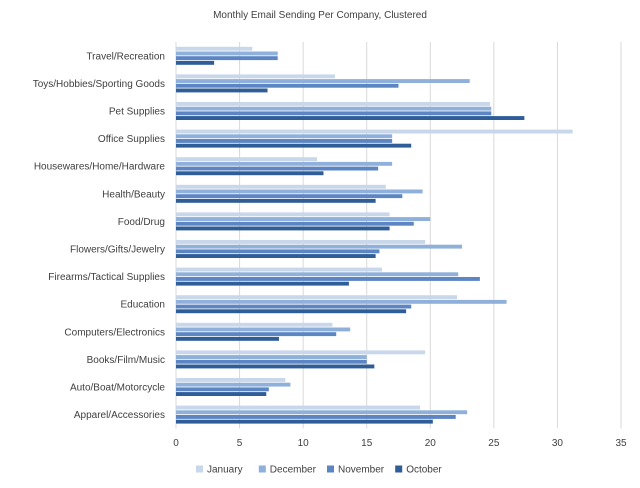  What do you see at coordinates (133, 194) in the screenshot?
I see `category-label: Health/Beauty` at bounding box center [133, 194].